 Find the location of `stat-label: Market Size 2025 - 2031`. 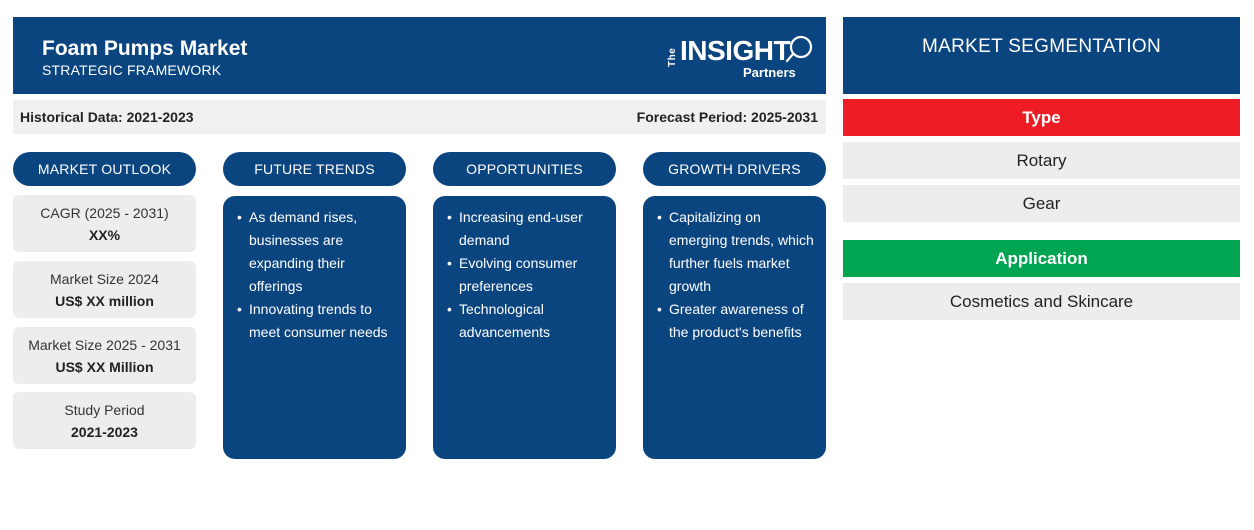

stat-label: Market Size 2025 - 2031 is located at coordinates (104, 345).